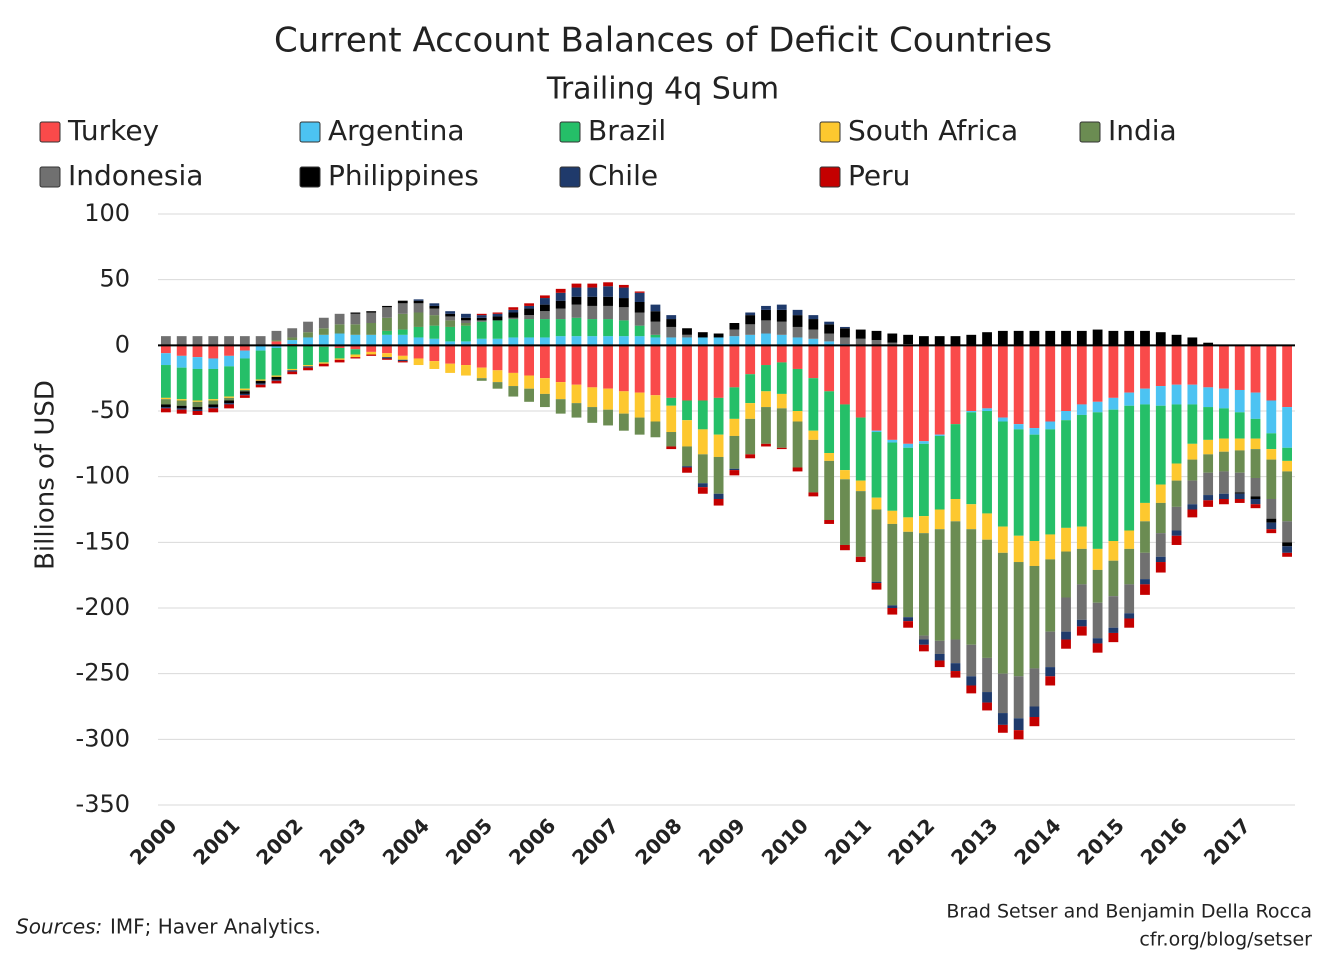 The height and width of the screenshot is (960, 1327). Describe the element at coordinates (279, 841) in the screenshot. I see `x-tick-label: 2002` at that location.